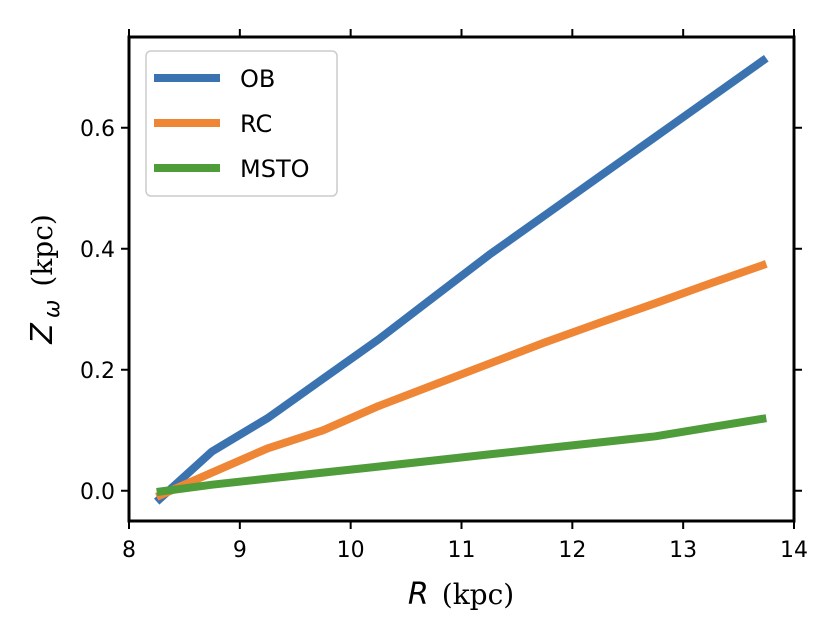 This screenshot has width=826, height=622. Describe the element at coordinates (97, 250) in the screenshot. I see `y-tick-label: 0.4` at that location.